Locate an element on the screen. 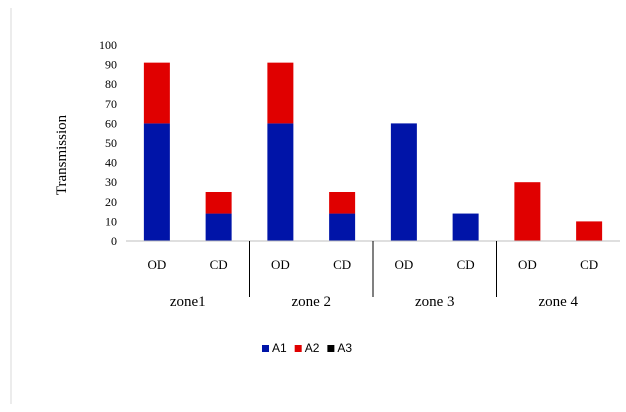 This screenshot has height=412, width=626. group-label: zone 4 is located at coordinates (558, 302).